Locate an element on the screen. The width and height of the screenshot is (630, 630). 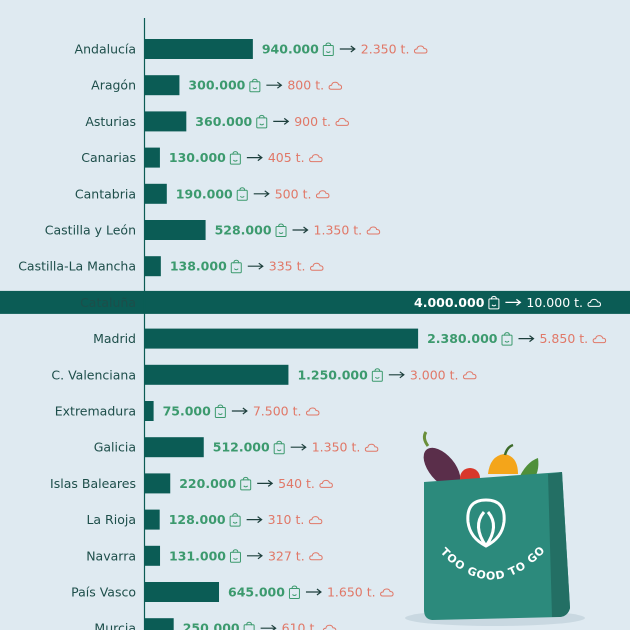
category-label: Castilla-La Mancha is located at coordinates (77, 266).